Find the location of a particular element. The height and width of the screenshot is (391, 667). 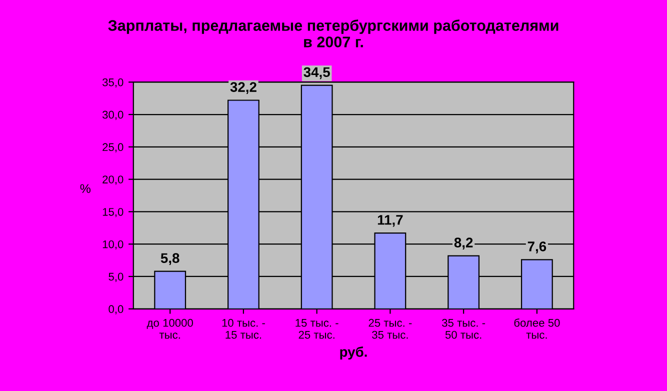

data-label: 5,8 is located at coordinates (170, 259).